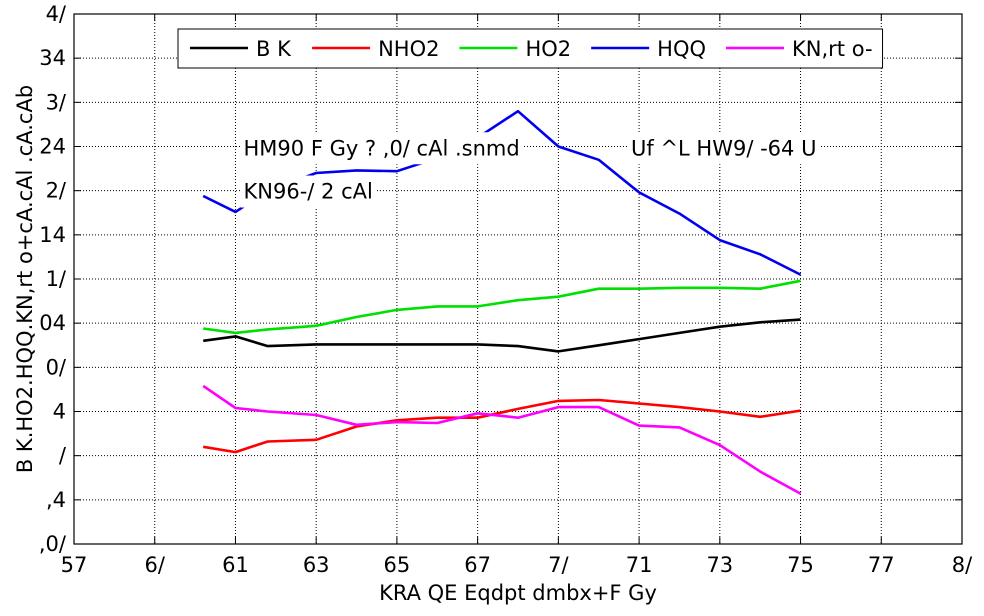 The height and width of the screenshot is (616, 984). What do you see at coordinates (800, 565) in the screenshot?
I see `x-tick-label: 75` at bounding box center [800, 565].